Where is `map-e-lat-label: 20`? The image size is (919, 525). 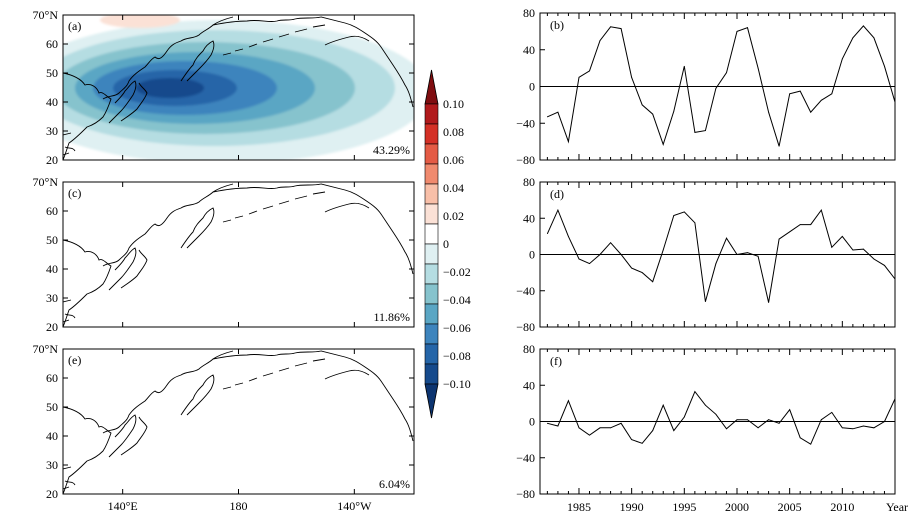 map-e-lat-label: 20 is located at coordinates (52, 494).